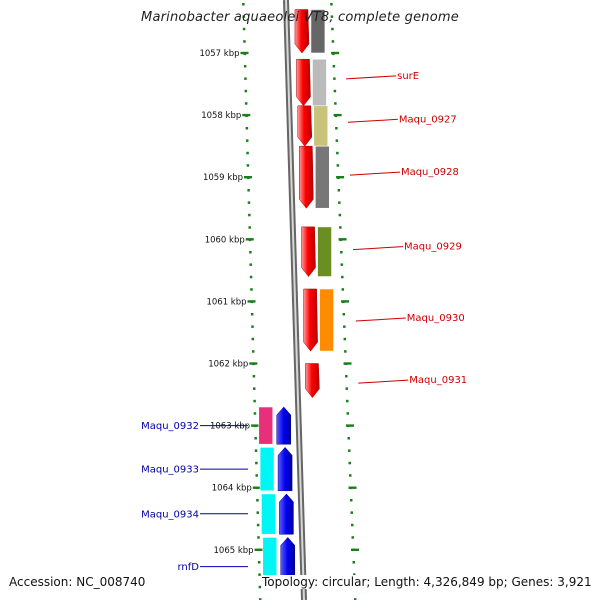 The image size is (600, 600). What do you see at coordinates (430, 172) in the screenshot?
I see `gene-label: Maqu_0928` at bounding box center [430, 172].